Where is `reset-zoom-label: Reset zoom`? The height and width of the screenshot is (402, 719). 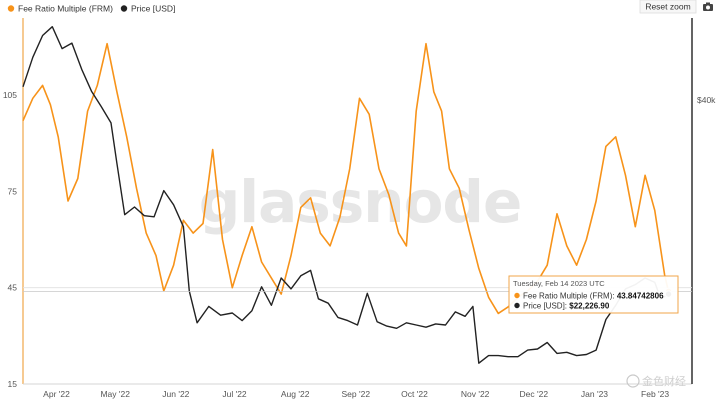
reset-zoom-label: Reset zoom is located at coordinates (667, 7).